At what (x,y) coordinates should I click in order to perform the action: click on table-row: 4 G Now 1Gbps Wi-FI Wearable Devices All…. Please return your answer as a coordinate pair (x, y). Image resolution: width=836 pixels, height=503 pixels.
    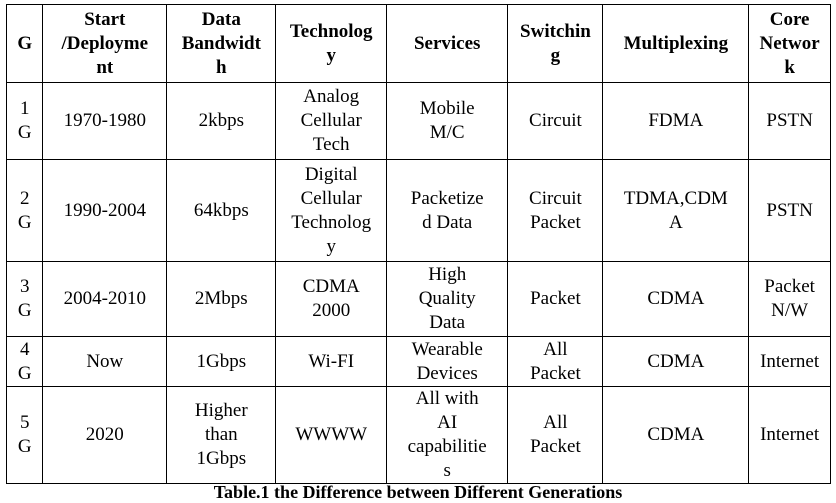
    Looking at the image, I should click on (418, 361).